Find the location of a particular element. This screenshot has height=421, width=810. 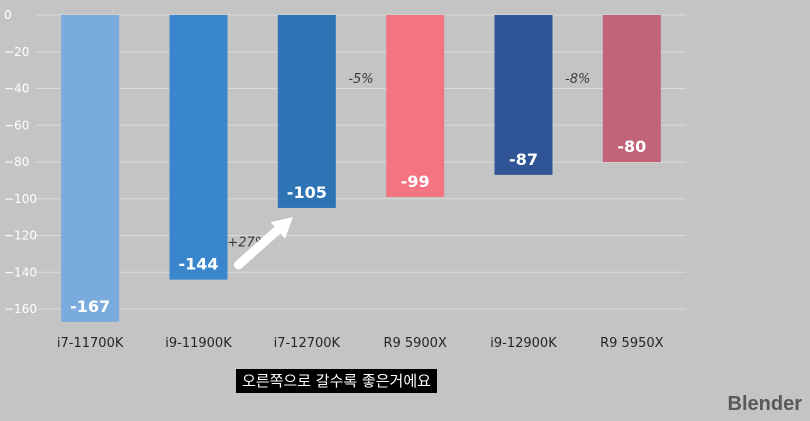

arrow-head-icon is located at coordinates (281, 228).